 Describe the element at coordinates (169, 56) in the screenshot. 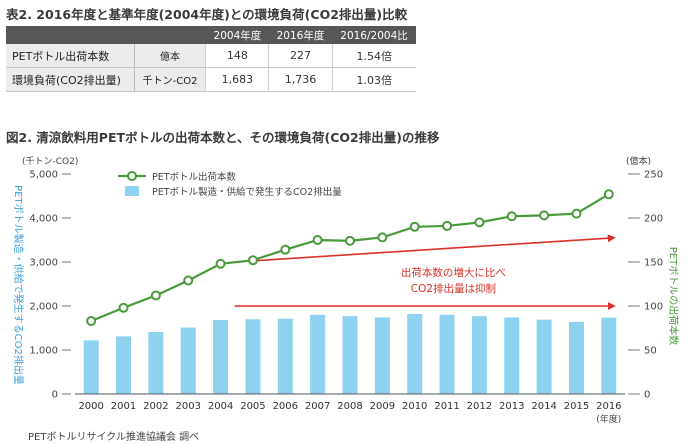

I see `row-unit-shipments: 億本` at that location.